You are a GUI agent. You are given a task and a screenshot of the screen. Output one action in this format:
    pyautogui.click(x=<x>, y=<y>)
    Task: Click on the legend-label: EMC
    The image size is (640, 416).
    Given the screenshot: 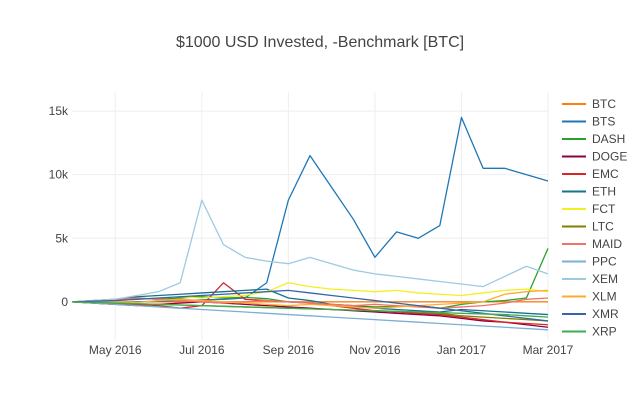 What is the action you would take?
    pyautogui.click(x=605, y=174)
    